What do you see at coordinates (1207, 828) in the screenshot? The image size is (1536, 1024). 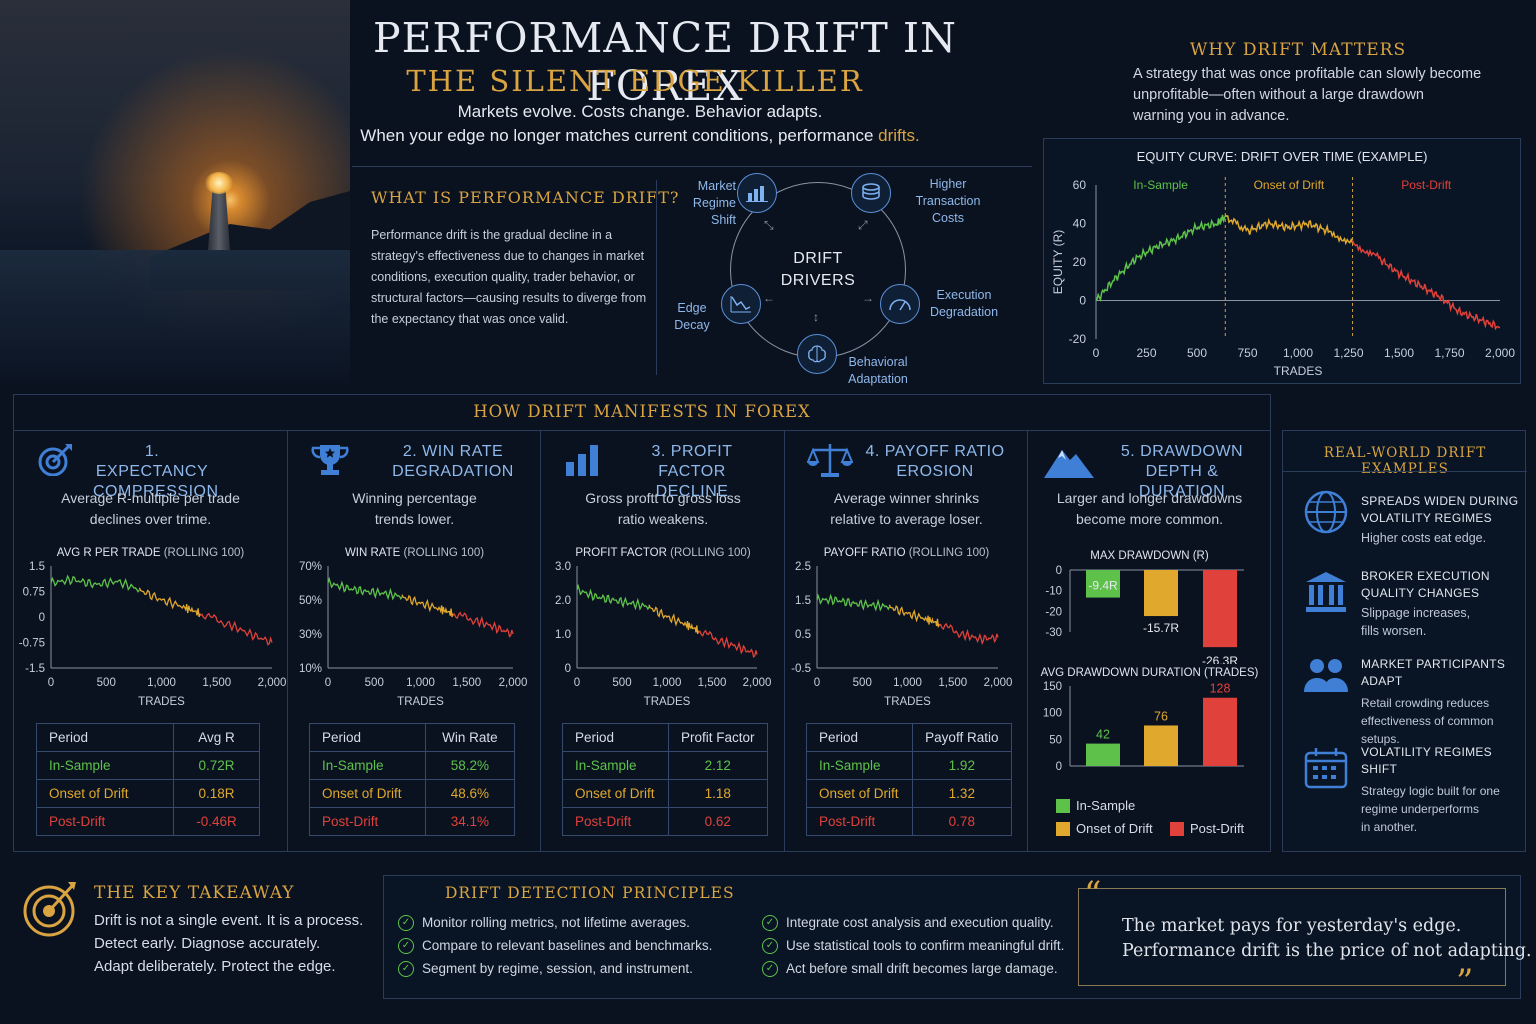 I see `legend-post: Post-Drift` at bounding box center [1207, 828].